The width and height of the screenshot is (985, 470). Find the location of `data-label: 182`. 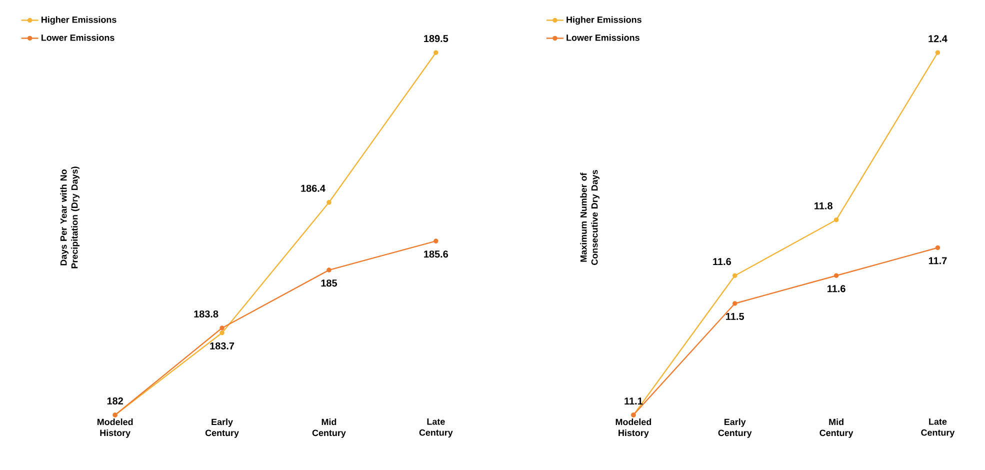

data-label: 182 is located at coordinates (115, 400).